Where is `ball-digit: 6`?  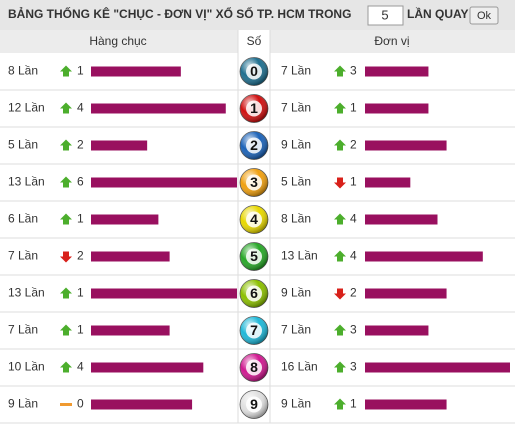
ball-digit: 6 is located at coordinates (254, 293).